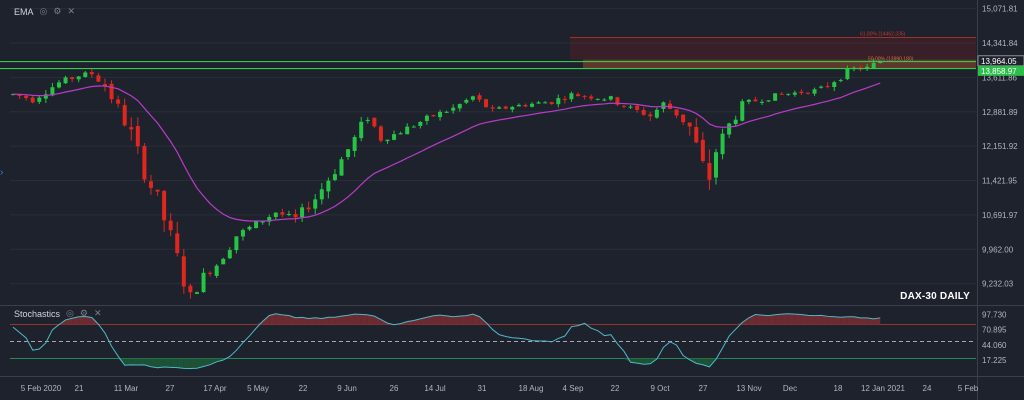 The width and height of the screenshot is (1024, 400). Describe the element at coordinates (1000, 146) in the screenshot. I see `price-tick-label: 12,151.92` at that location.